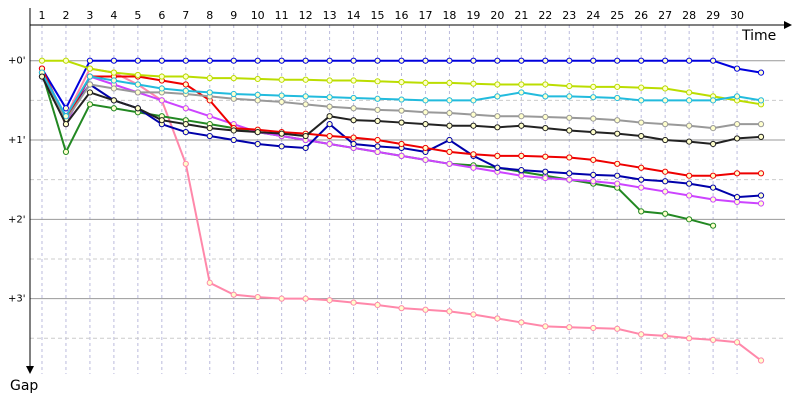 The width and height of the screenshot is (800, 400). Describe the element at coordinates (17, 219) in the screenshot. I see `y-tick-label: +2'` at that location.